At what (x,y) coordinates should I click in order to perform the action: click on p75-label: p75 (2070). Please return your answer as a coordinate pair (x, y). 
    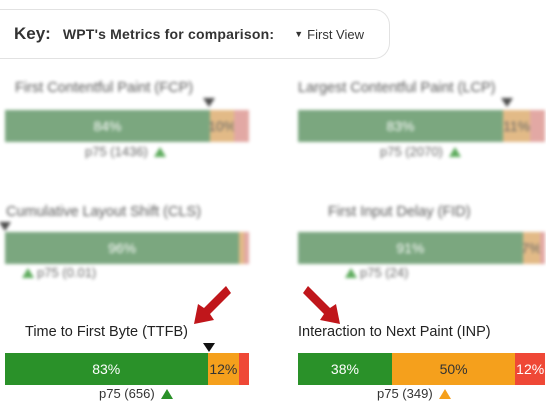
    Looking at the image, I should click on (411, 151).